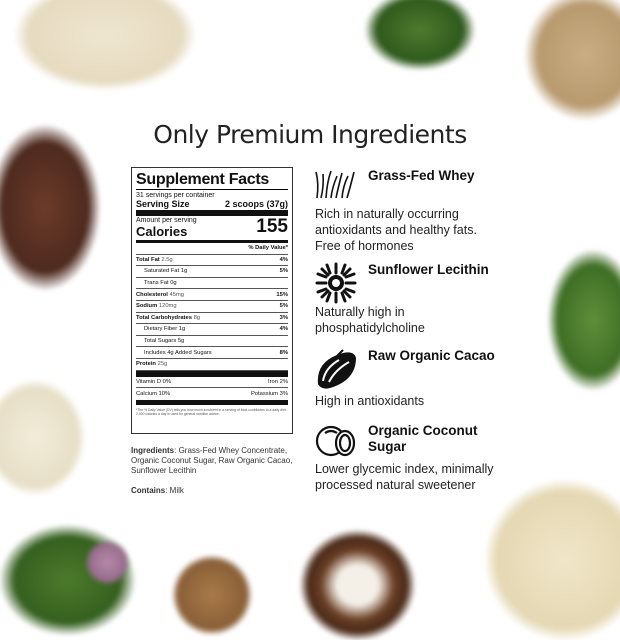  What do you see at coordinates (178, 352) in the screenshot?
I see `nutrient-name: Includes 4g Added Sugars` at bounding box center [178, 352].